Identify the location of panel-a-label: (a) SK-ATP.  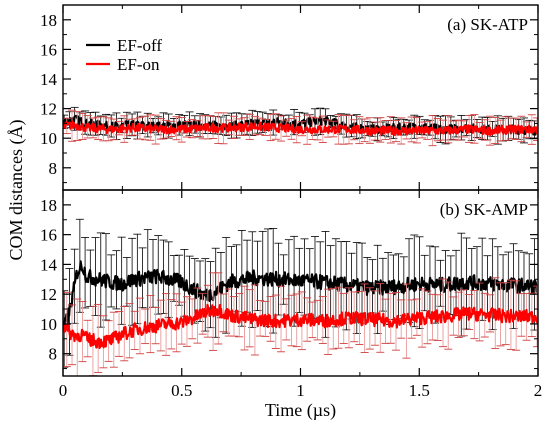
(487, 24).